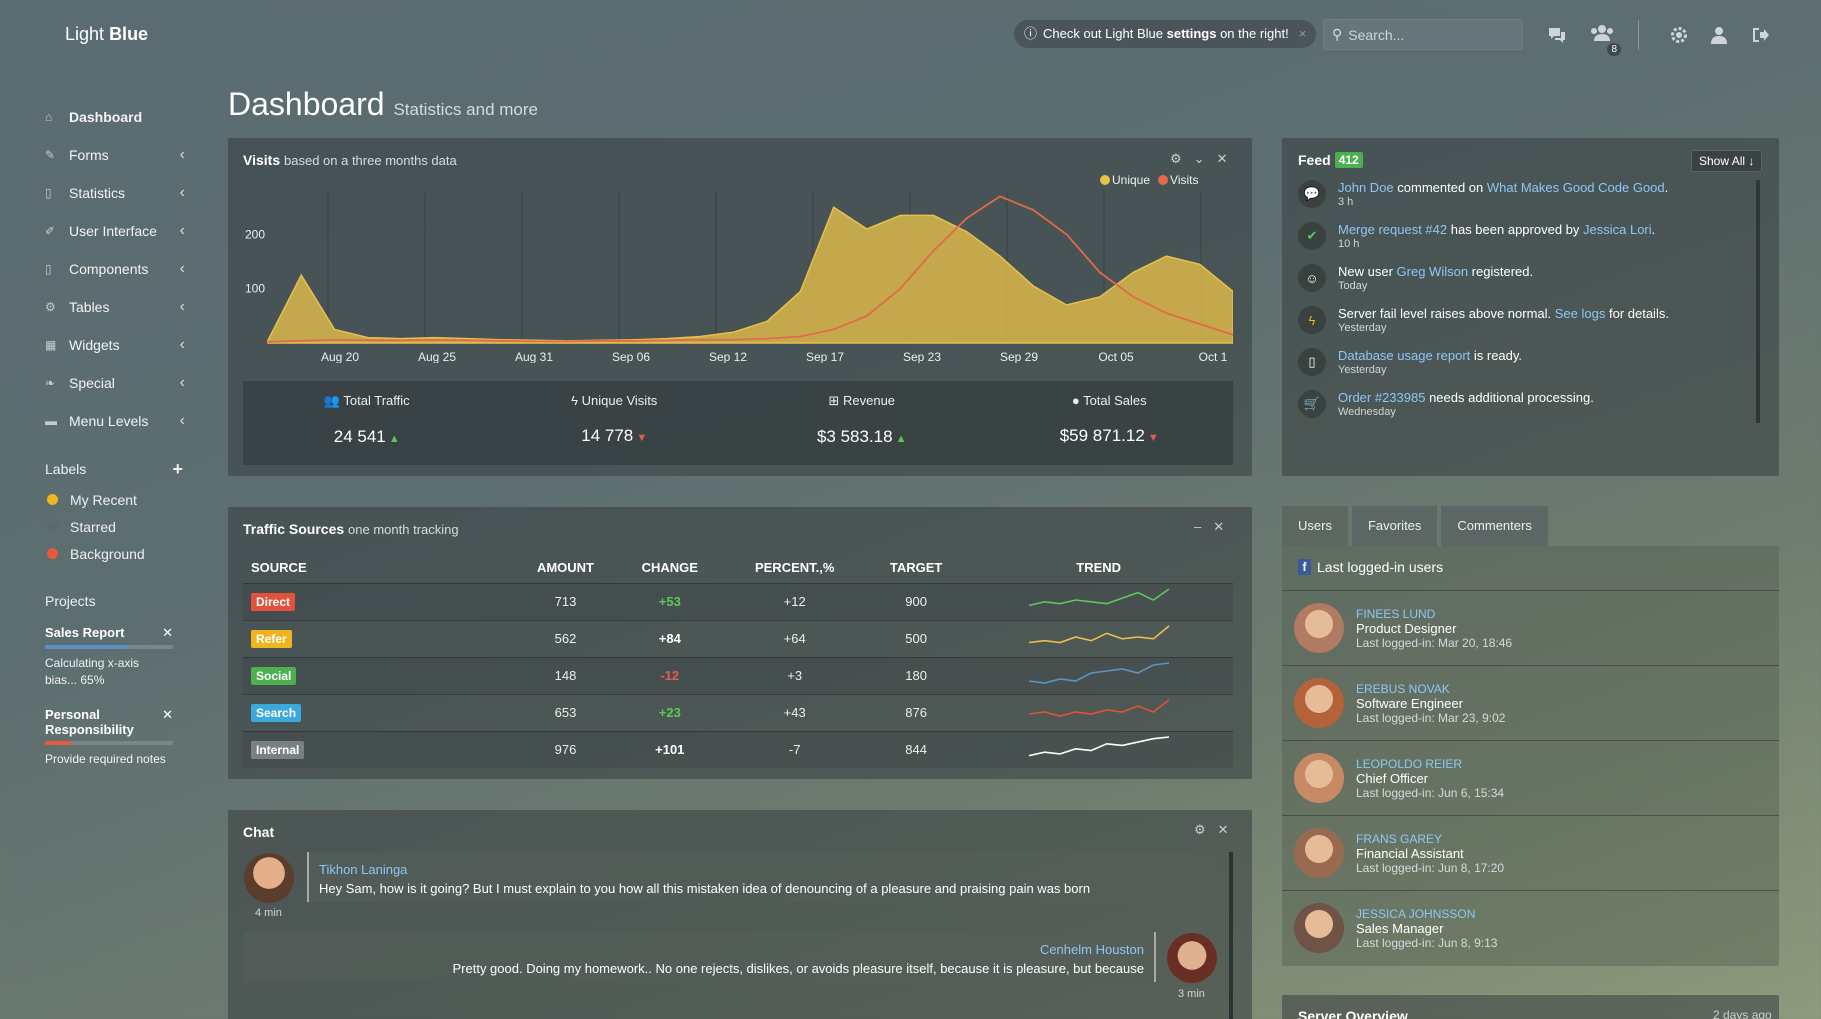  What do you see at coordinates (862, 400) in the screenshot?
I see `stat-label: ⊞ Revenue` at bounding box center [862, 400].